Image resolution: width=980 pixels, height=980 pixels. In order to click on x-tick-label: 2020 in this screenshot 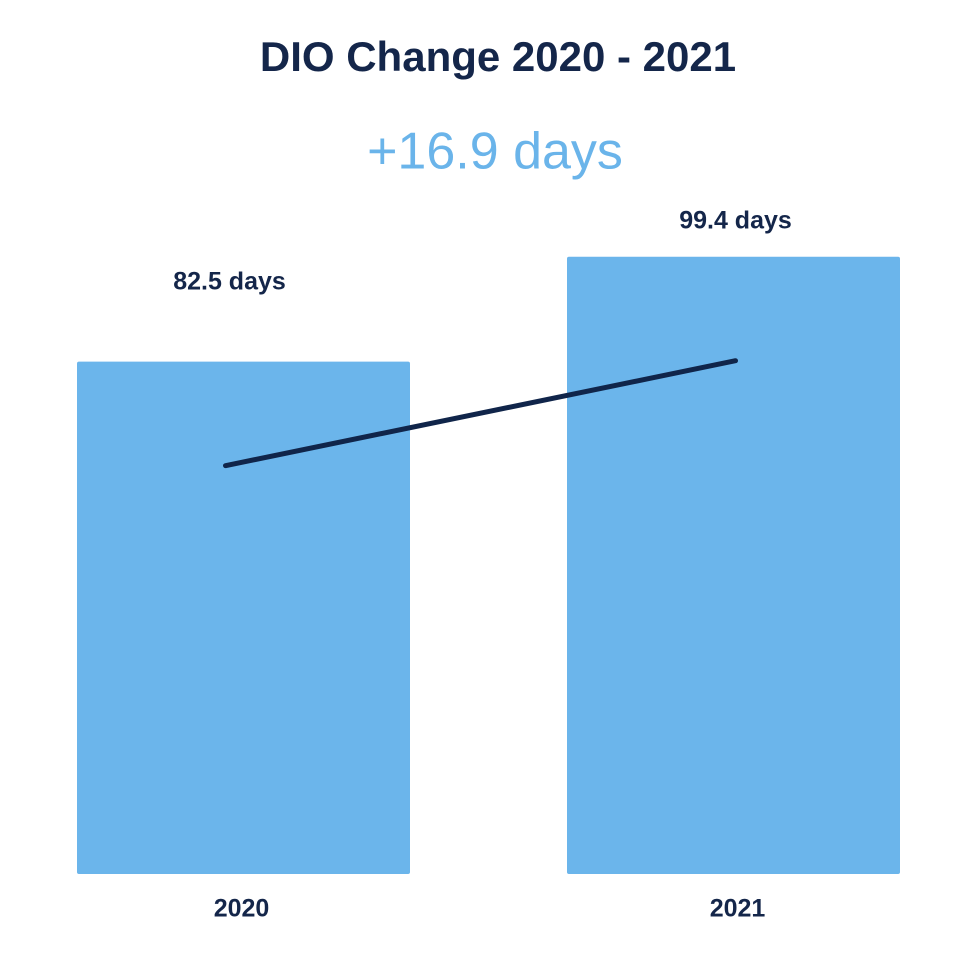, I will do `click(242, 909)`.